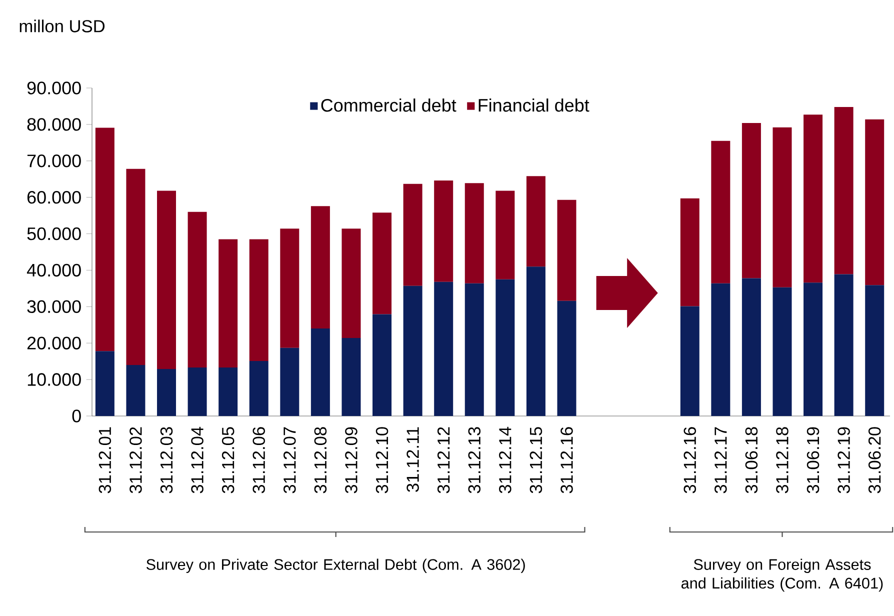 The image size is (894, 616). I want to click on y-tick-label: 10.000, so click(54, 379).